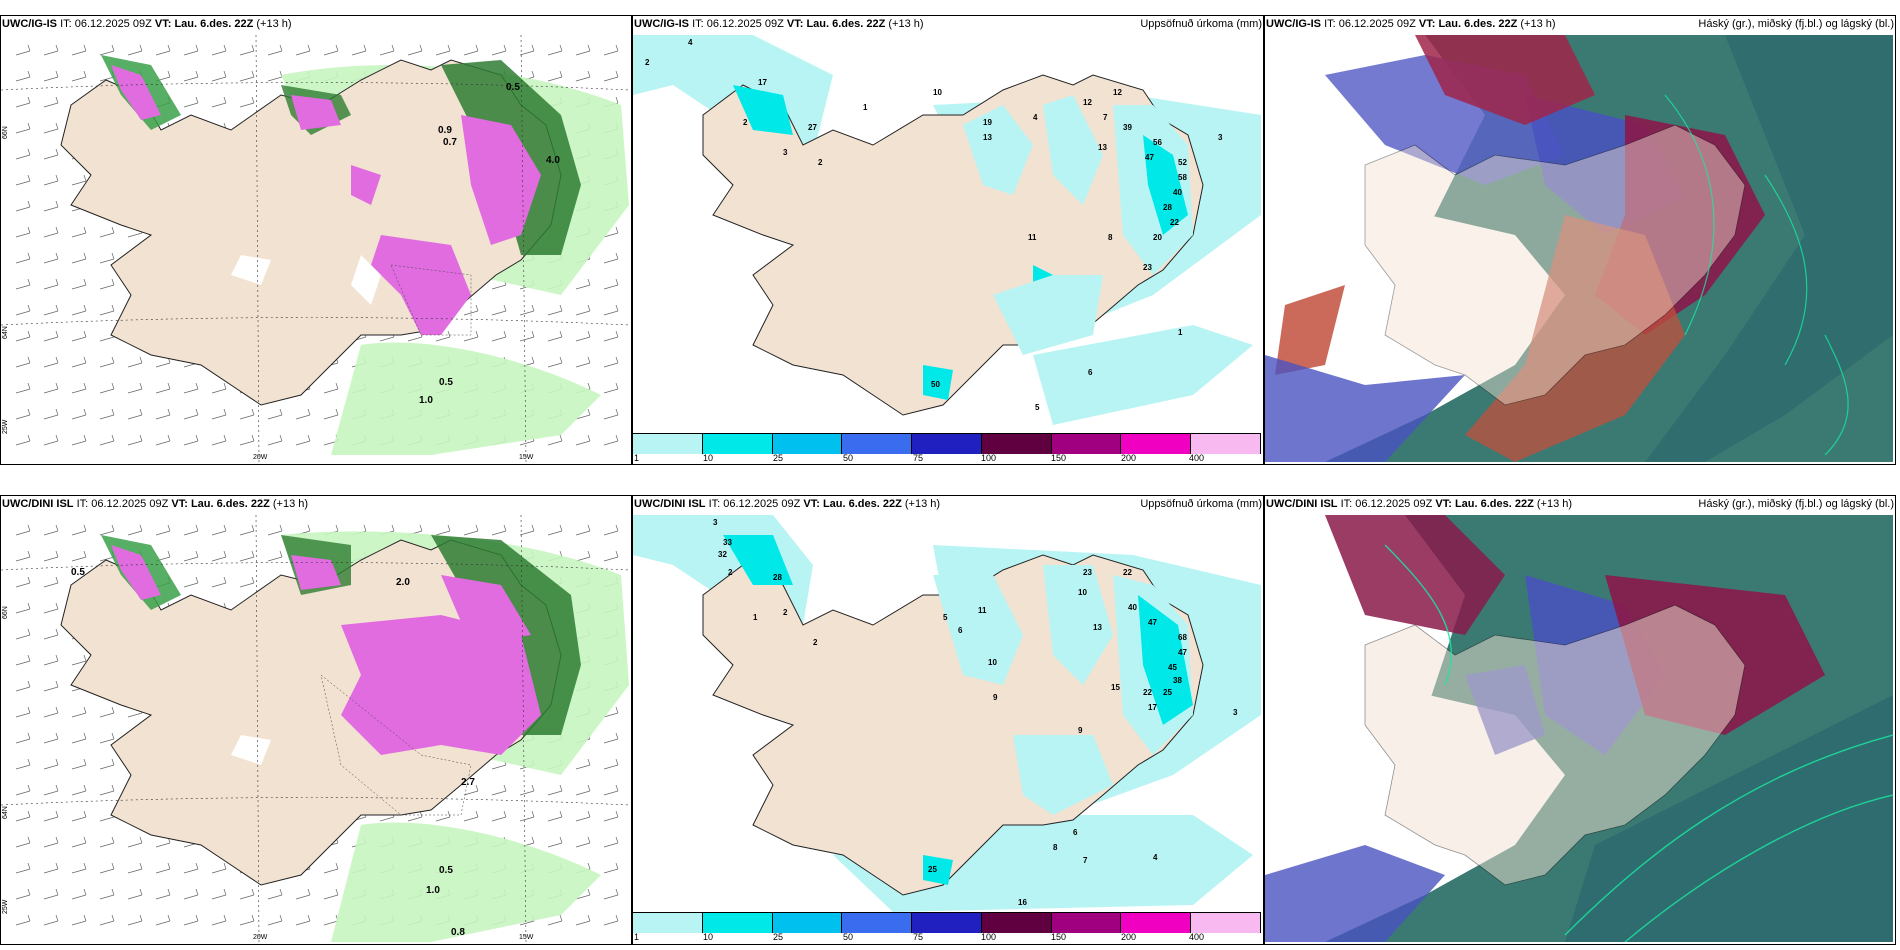 The height and width of the screenshot is (950, 1900). Describe the element at coordinates (513, 87) in the screenshot. I see `precip-label: 0.5` at that location.